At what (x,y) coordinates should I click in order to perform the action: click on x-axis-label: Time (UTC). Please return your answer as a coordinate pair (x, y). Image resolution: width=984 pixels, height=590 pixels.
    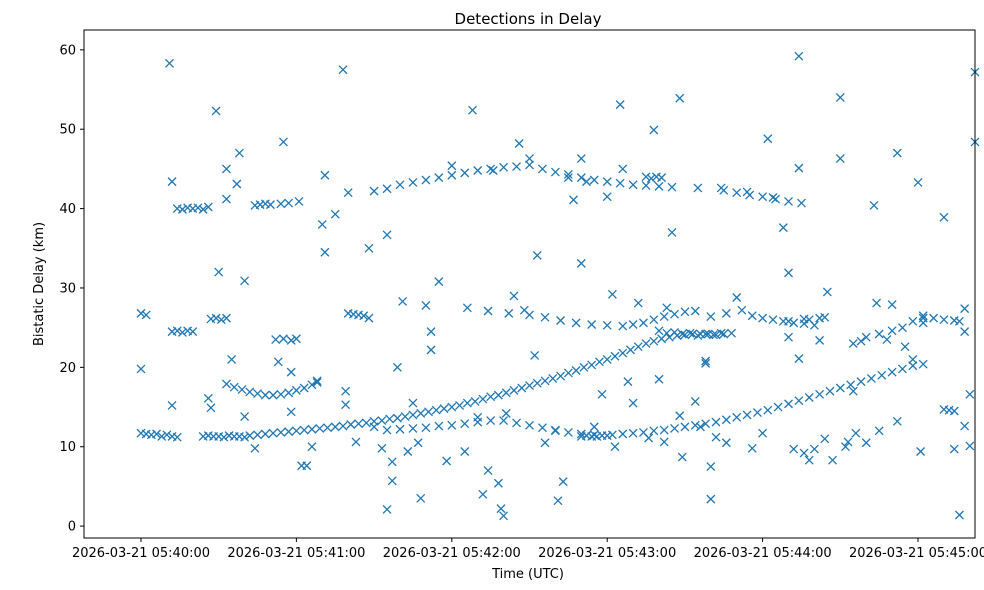
    Looking at the image, I should click on (527, 574).